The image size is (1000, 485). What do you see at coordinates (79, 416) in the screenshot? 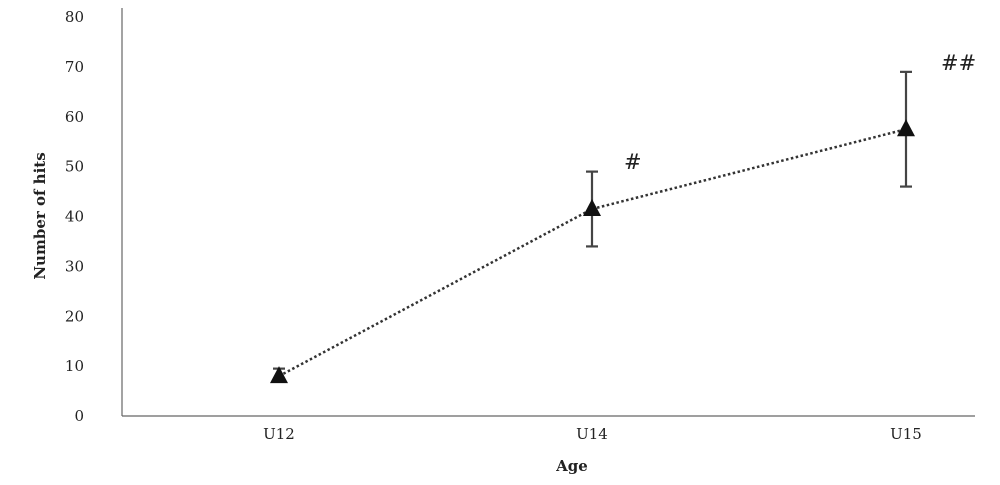
I see `y-tick-label: 0` at bounding box center [79, 416].